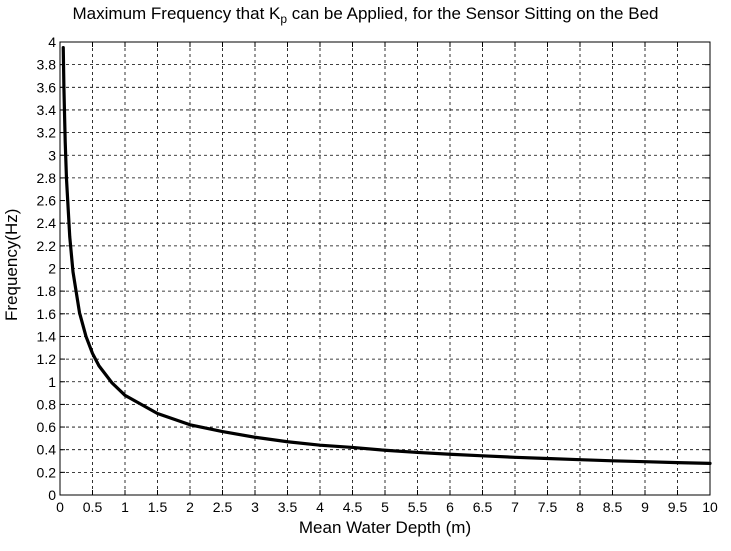 The width and height of the screenshot is (731, 551). I want to click on y-tick-label: 2.6, so click(47, 201).